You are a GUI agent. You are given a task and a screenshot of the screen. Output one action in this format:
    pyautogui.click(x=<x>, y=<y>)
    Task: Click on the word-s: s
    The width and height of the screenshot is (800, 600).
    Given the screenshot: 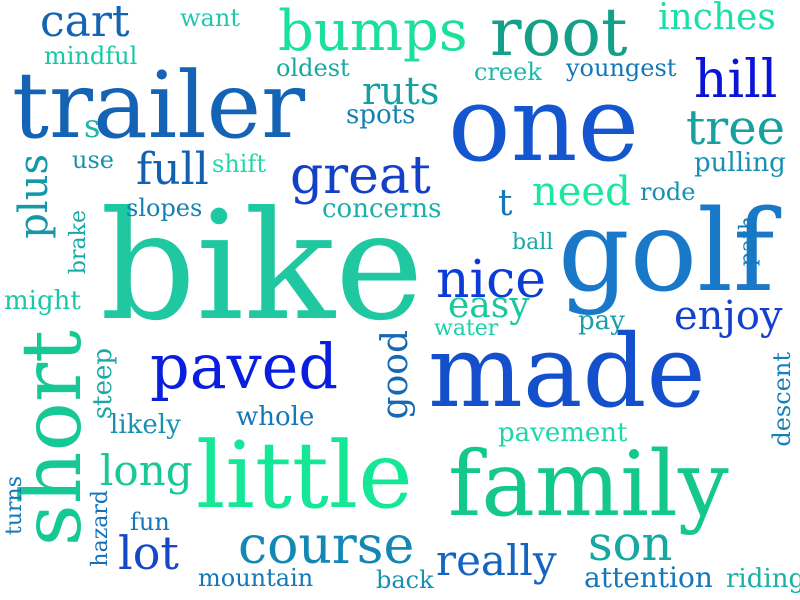 What is the action you would take?
    pyautogui.click(x=92, y=126)
    